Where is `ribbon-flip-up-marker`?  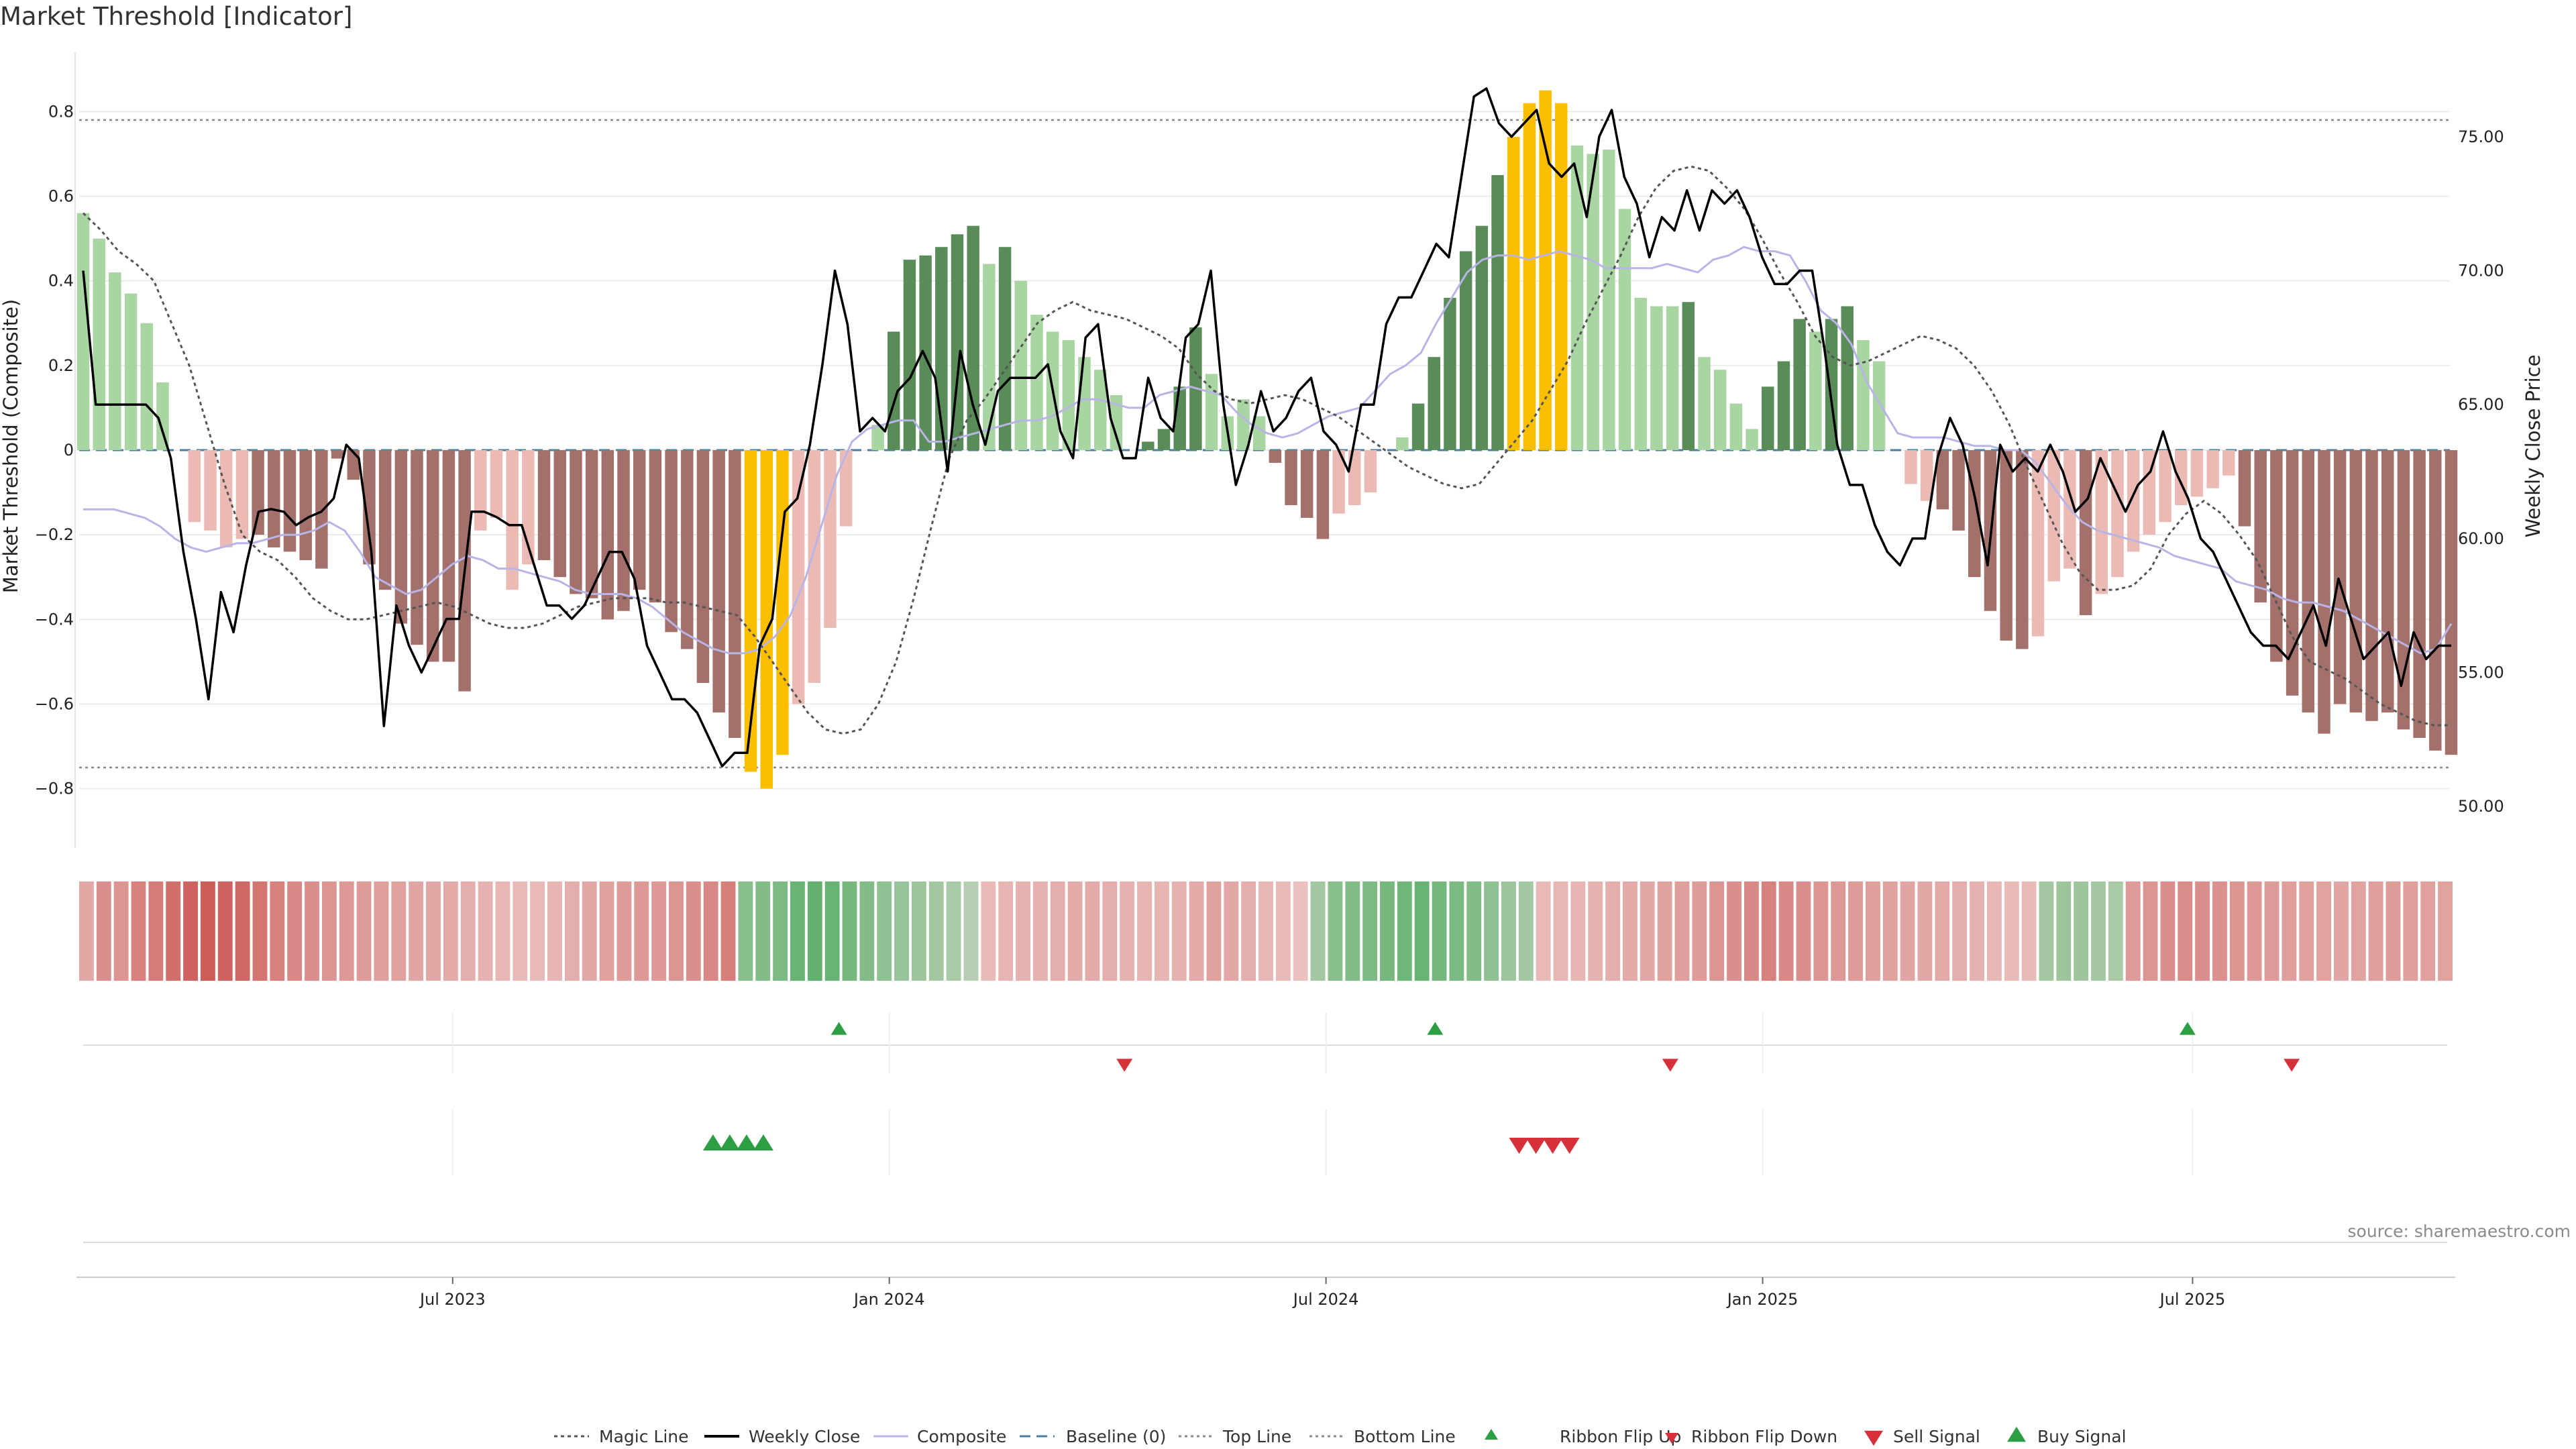 ribbon-flip-up-marker is located at coordinates (1435, 1028).